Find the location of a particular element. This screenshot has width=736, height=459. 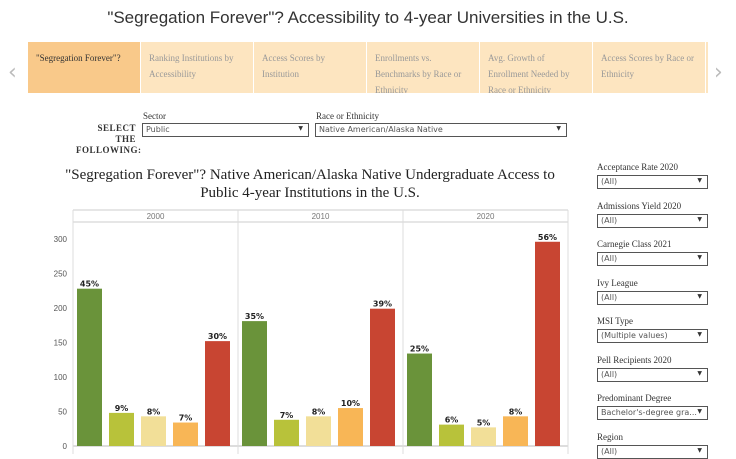

filter-label: Predominant Degree is located at coordinates (634, 398).